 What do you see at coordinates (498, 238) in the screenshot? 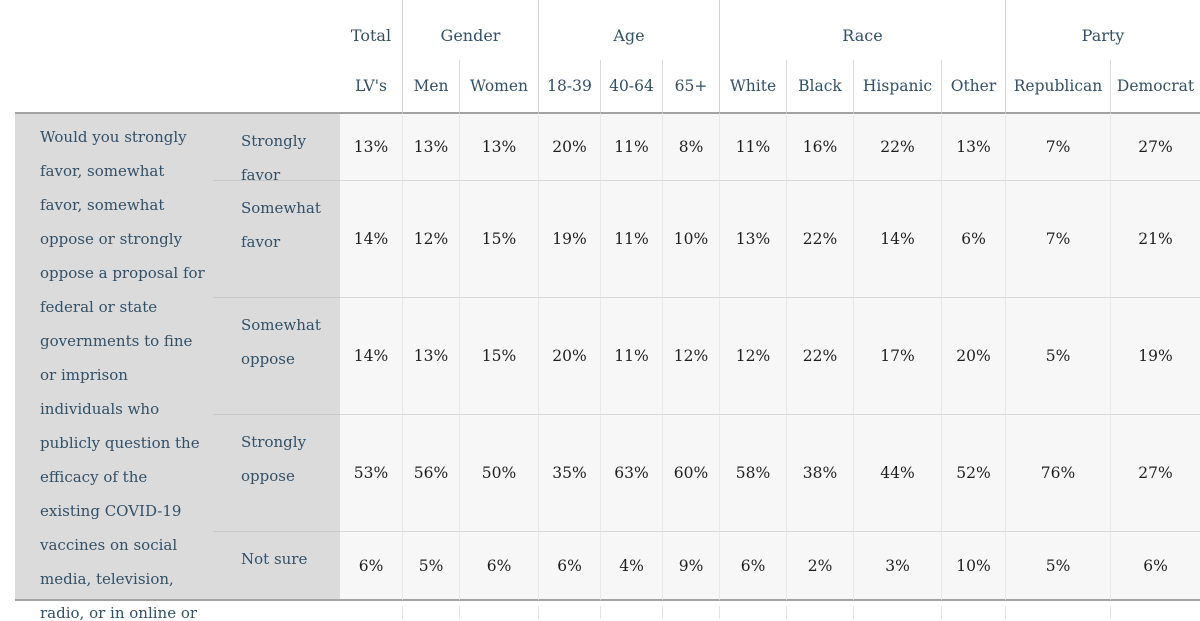
I see `data-cell-somewhat-favor-women: 15%` at bounding box center [498, 238].